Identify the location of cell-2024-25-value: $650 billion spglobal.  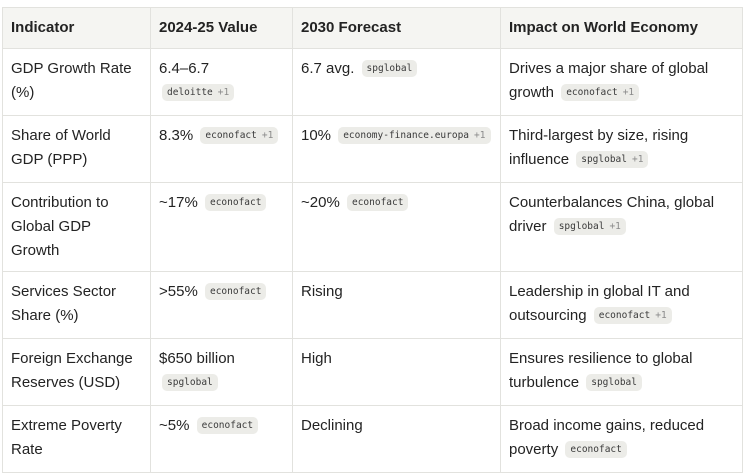
(221, 372).